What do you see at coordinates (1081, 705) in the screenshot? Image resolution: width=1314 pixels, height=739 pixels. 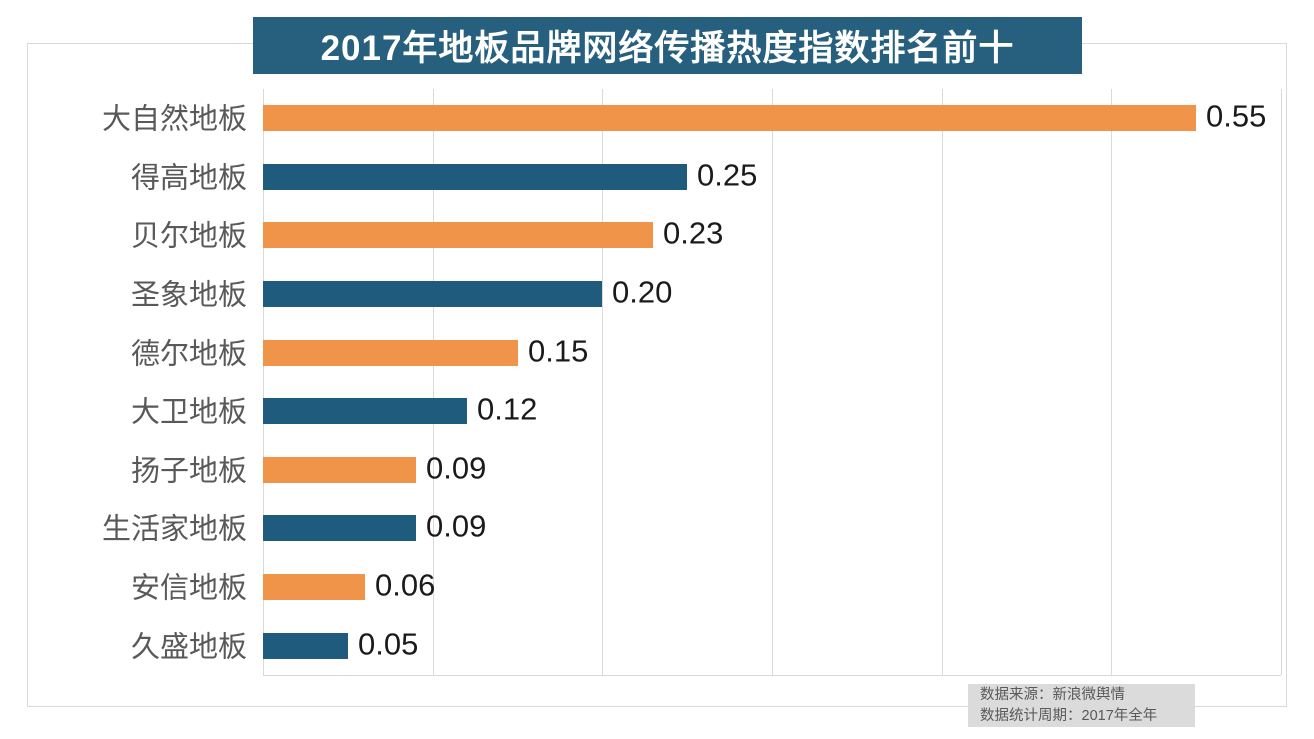 I see `data-source-note: 数据来源：新浪微舆情 数据统计周期：2017年全年` at bounding box center [1081, 705].